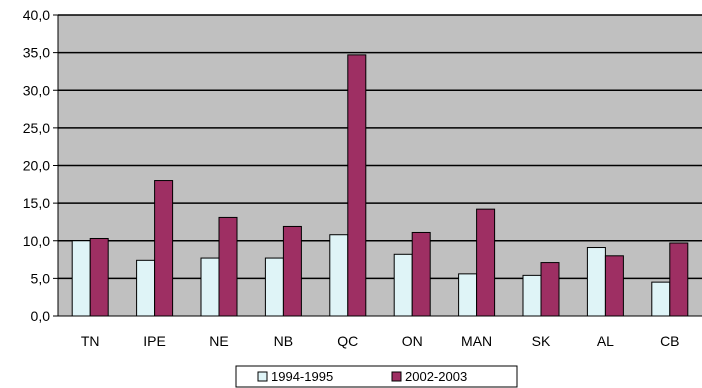  I want to click on x-tick-label: QC, so click(347, 341).